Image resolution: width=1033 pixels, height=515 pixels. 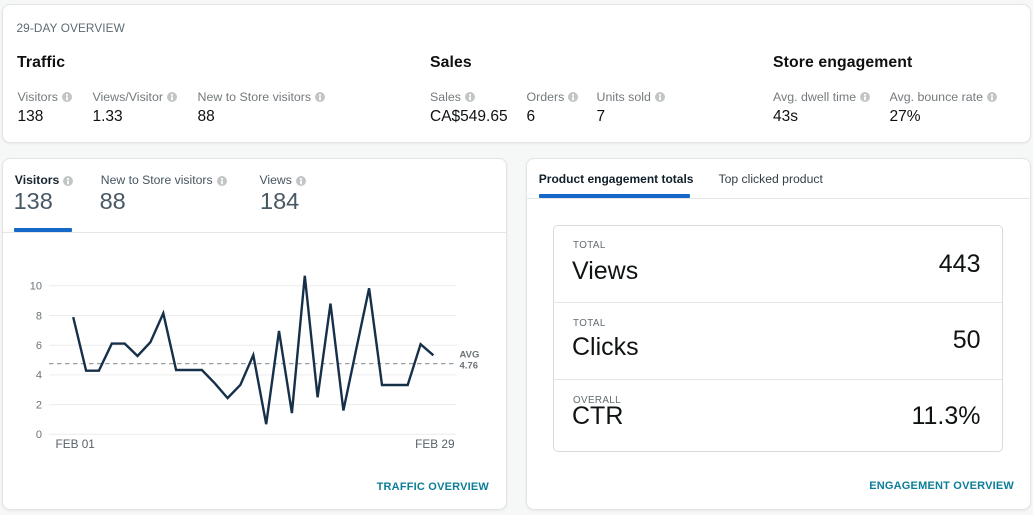 What do you see at coordinates (39, 405) in the screenshot?
I see `svg-text: 2` at bounding box center [39, 405].